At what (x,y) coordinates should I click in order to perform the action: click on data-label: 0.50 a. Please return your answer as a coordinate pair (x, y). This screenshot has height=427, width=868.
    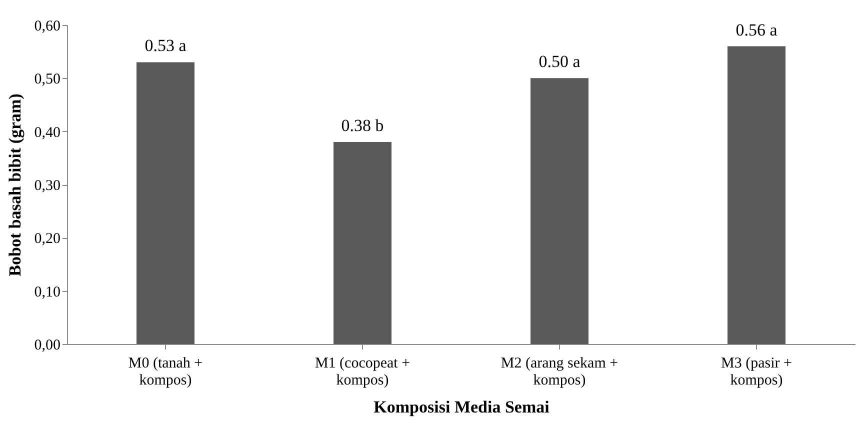
    Looking at the image, I should click on (559, 62).